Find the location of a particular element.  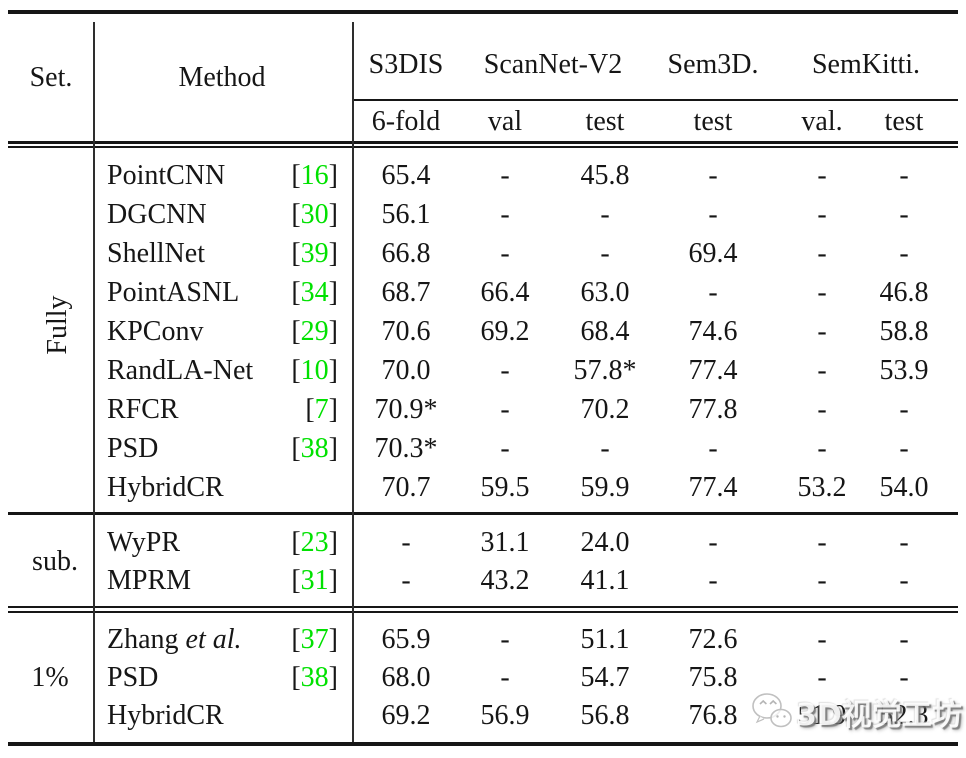

value-cell: 57.8* is located at coordinates (605, 371).